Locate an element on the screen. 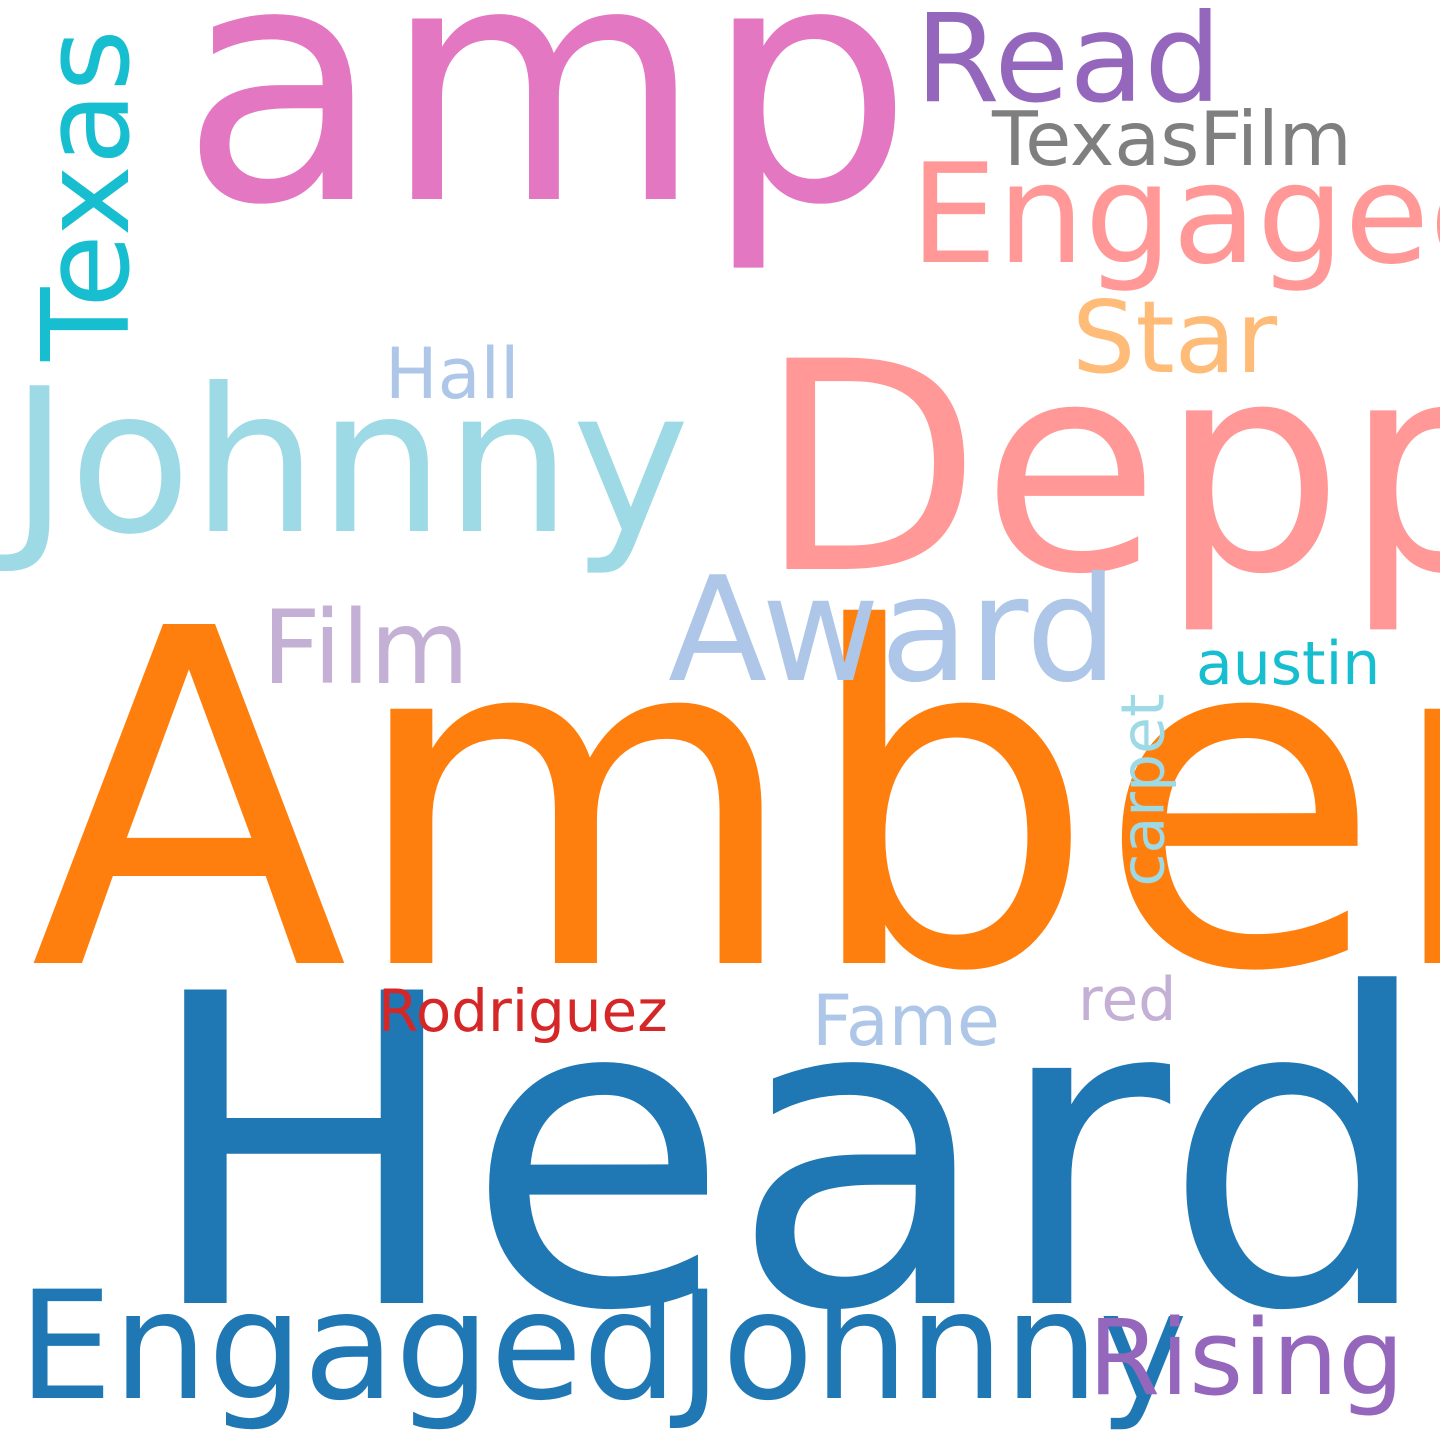  word-texas: Texas is located at coordinates (87, 195).